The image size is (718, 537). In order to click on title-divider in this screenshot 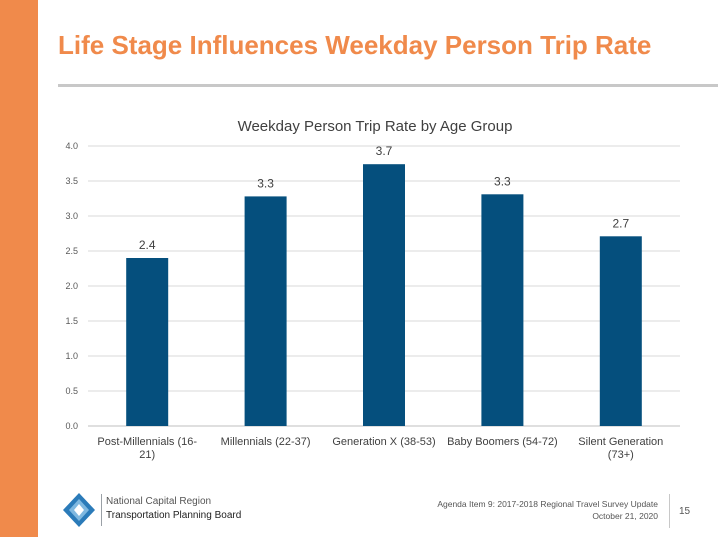, I will do `click(388, 85)`.